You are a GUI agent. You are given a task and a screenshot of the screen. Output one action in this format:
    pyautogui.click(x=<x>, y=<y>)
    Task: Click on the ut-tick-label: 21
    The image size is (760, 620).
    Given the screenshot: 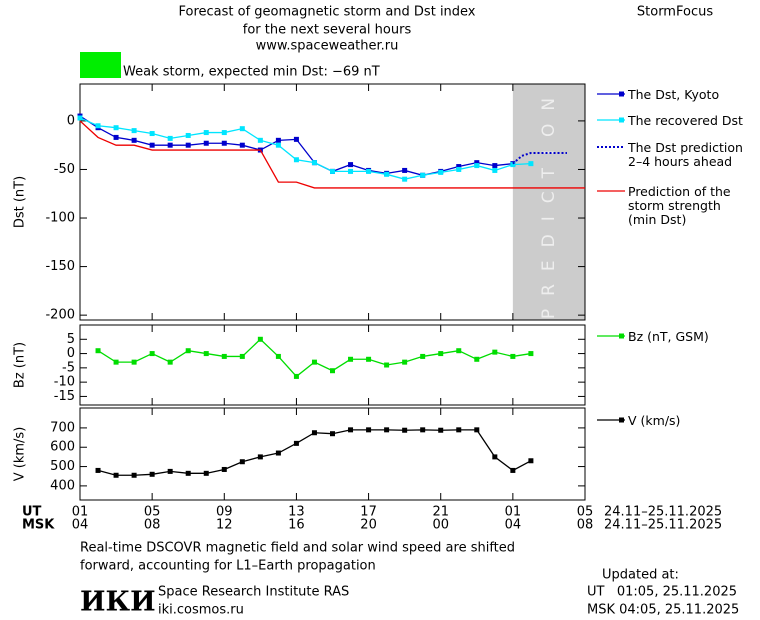 What is the action you would take?
    pyautogui.click(x=440, y=512)
    